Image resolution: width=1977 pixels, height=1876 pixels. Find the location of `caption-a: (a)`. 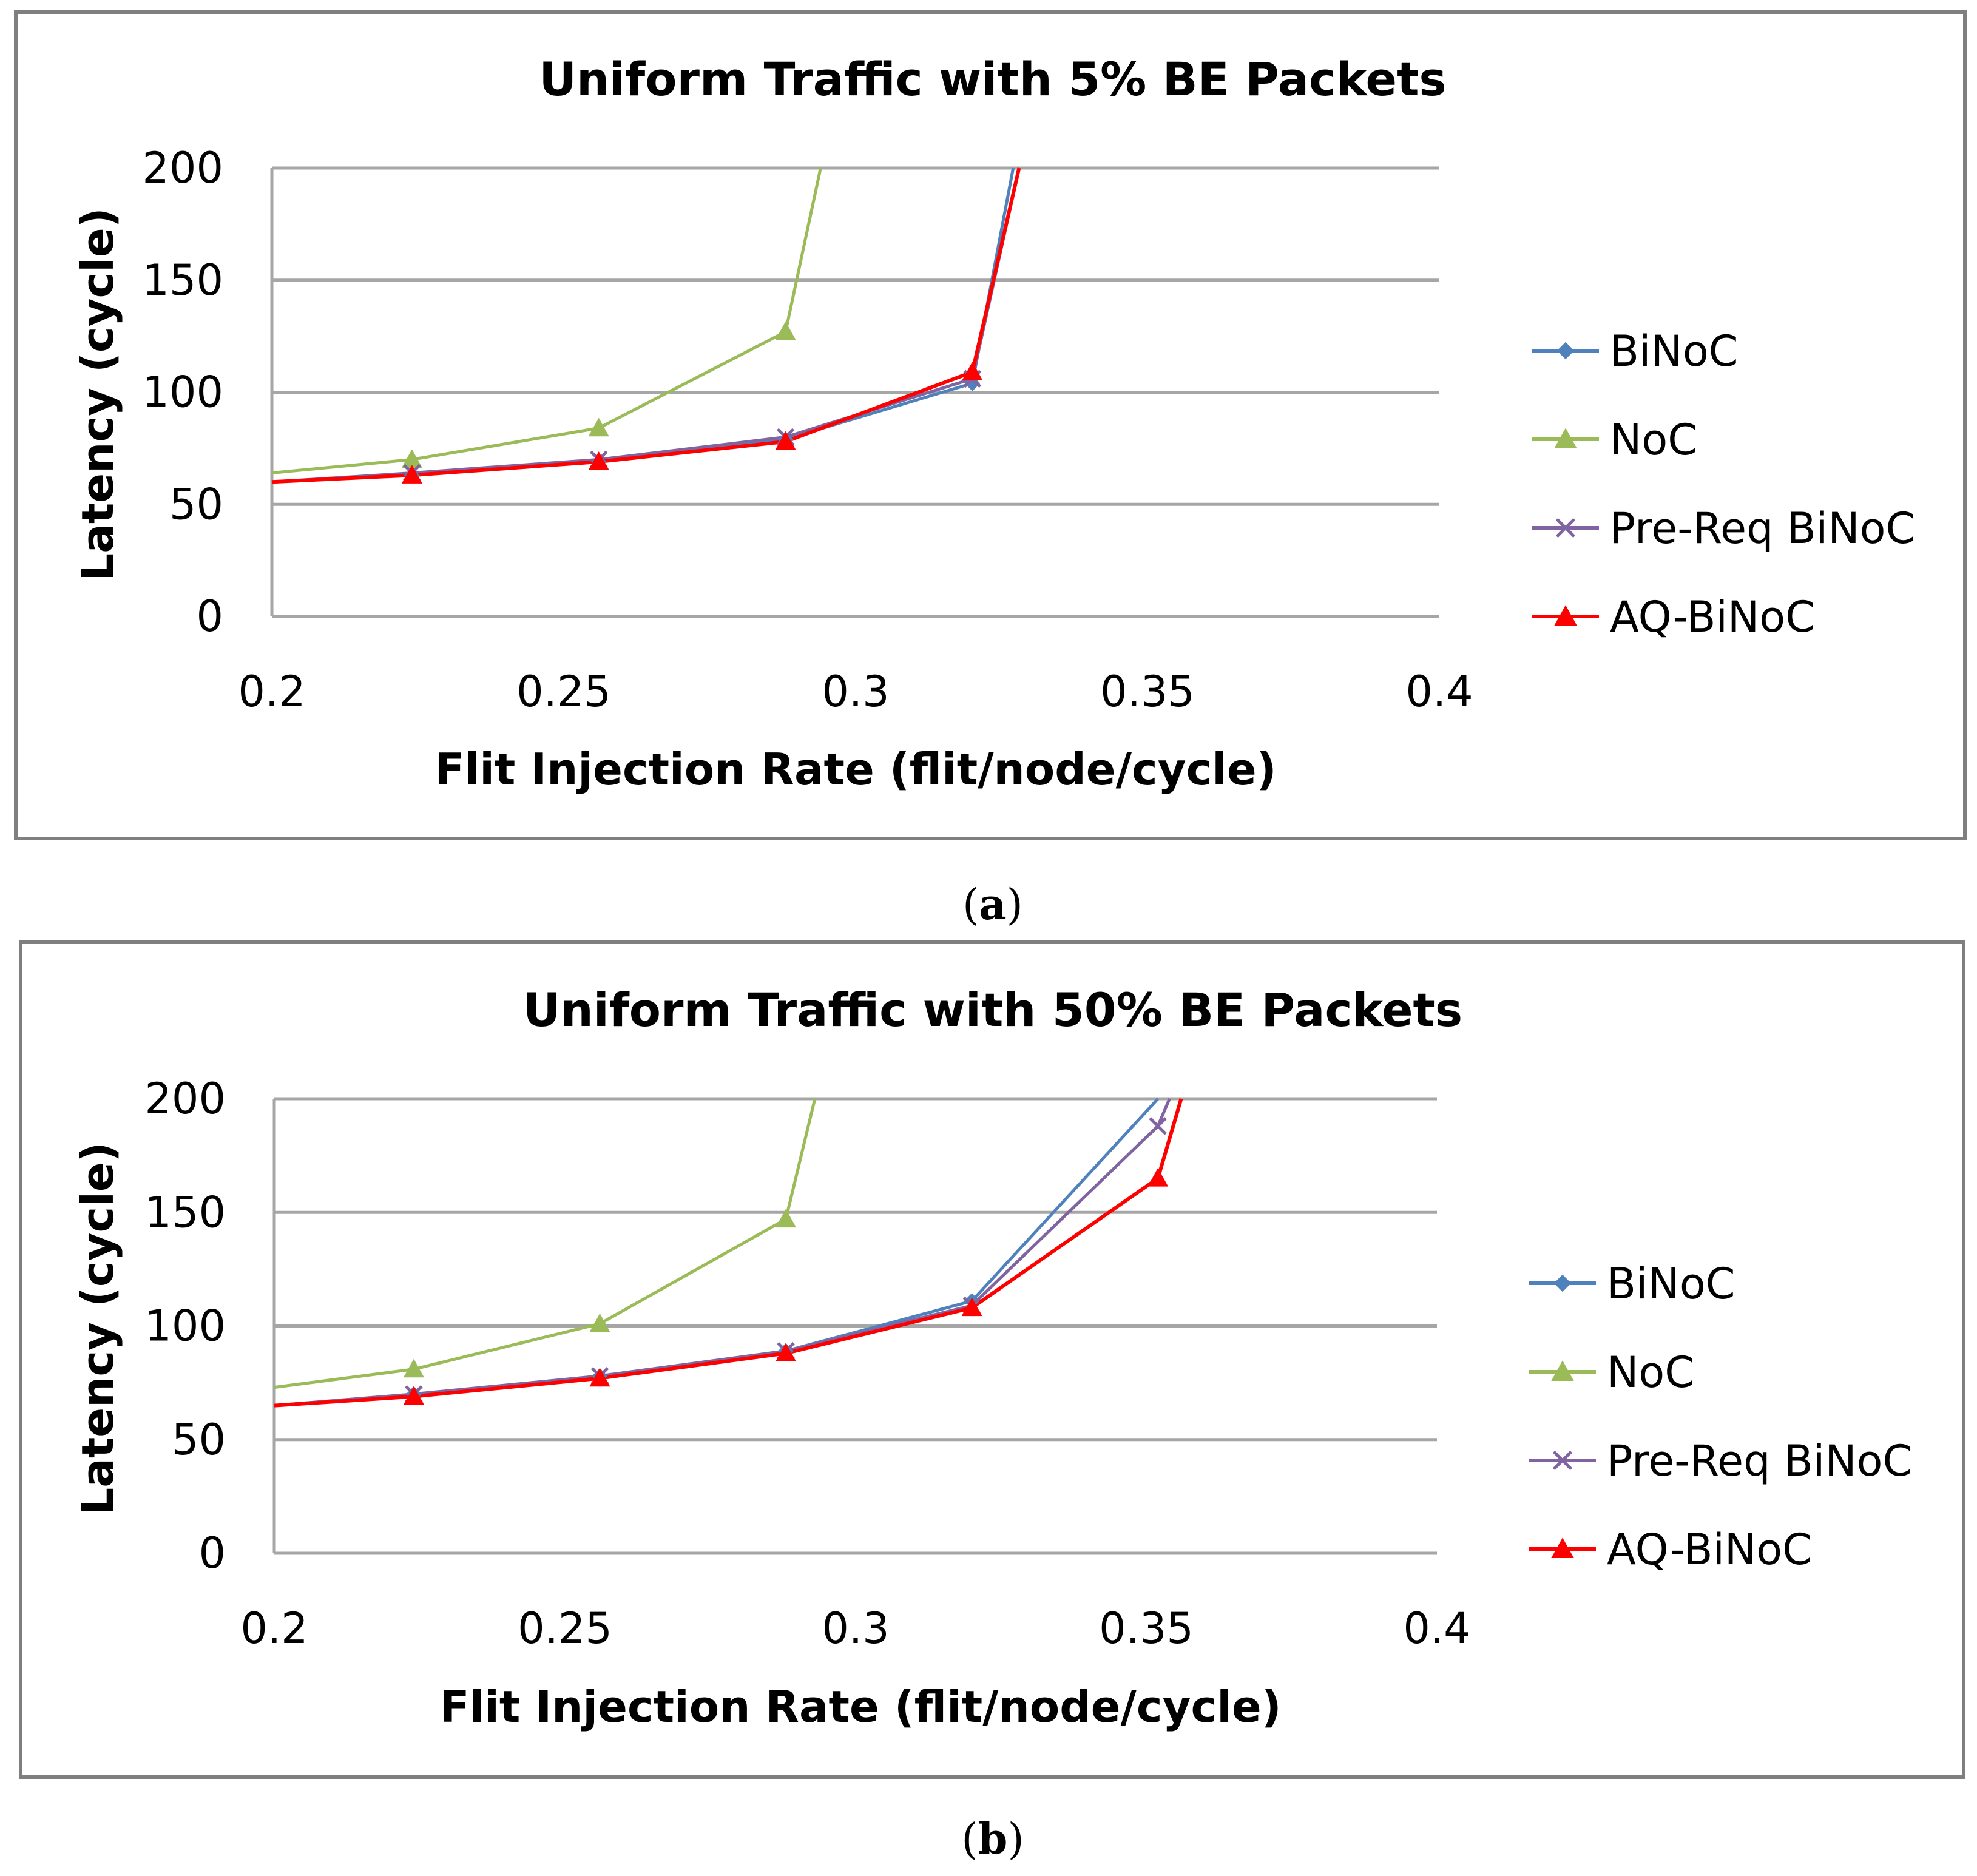

caption-a: (a) is located at coordinates (992, 904).